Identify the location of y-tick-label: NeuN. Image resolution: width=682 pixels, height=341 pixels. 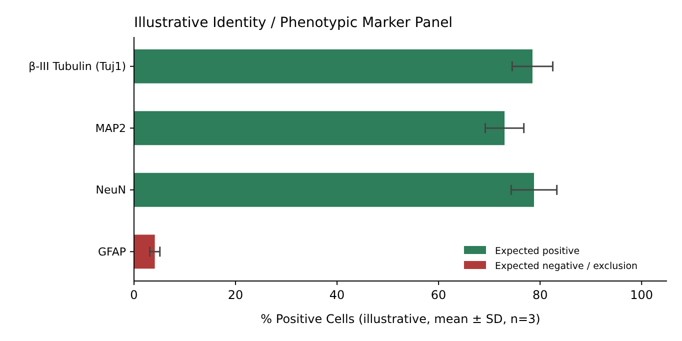
(111, 190).